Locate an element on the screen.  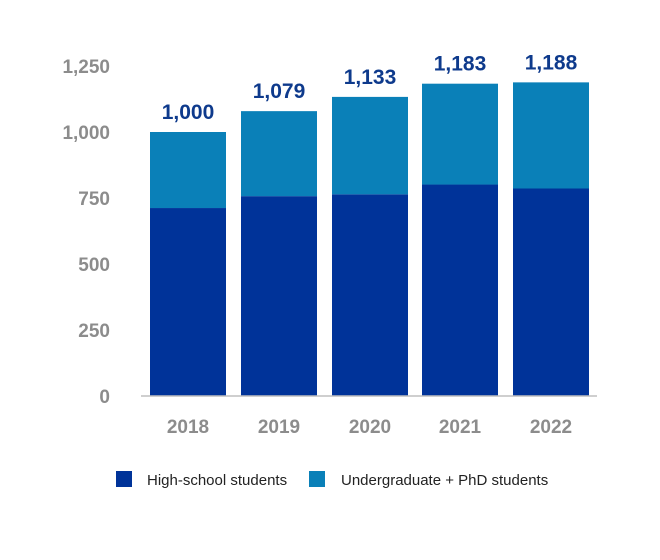
y-tick-label: 250 is located at coordinates (94, 331).